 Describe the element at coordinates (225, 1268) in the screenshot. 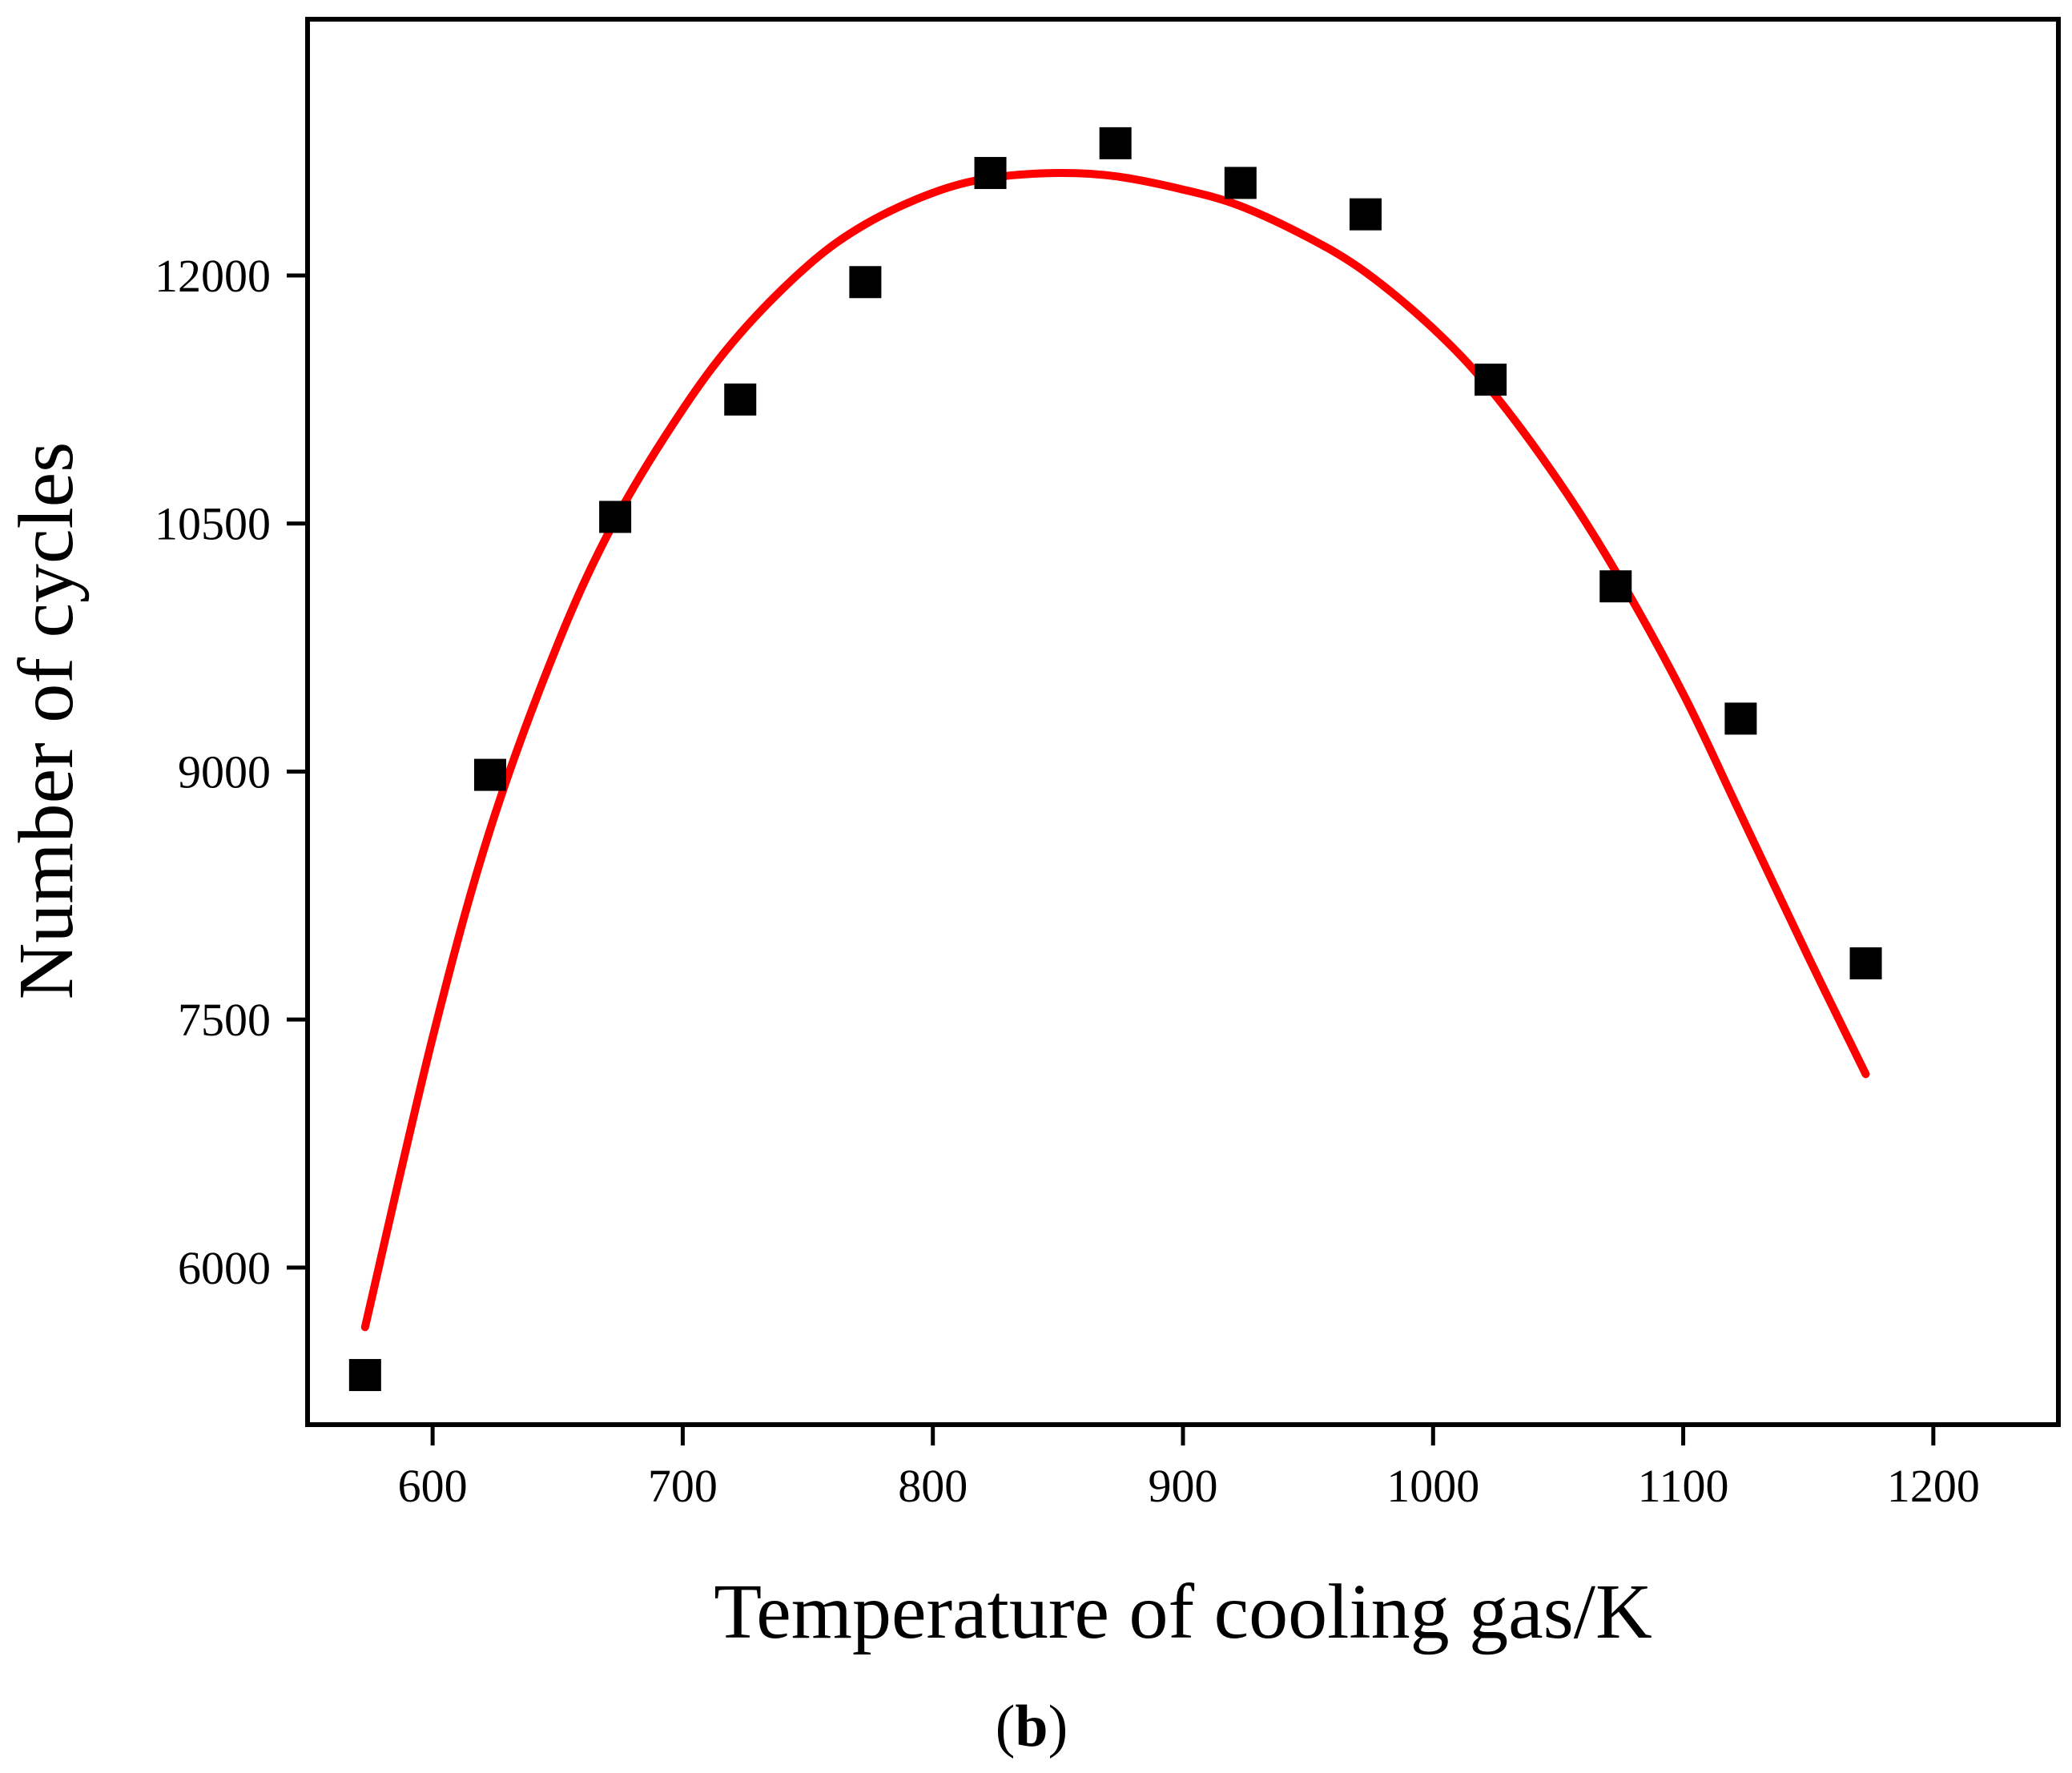

I see `y-tick-label: 6000` at that location.